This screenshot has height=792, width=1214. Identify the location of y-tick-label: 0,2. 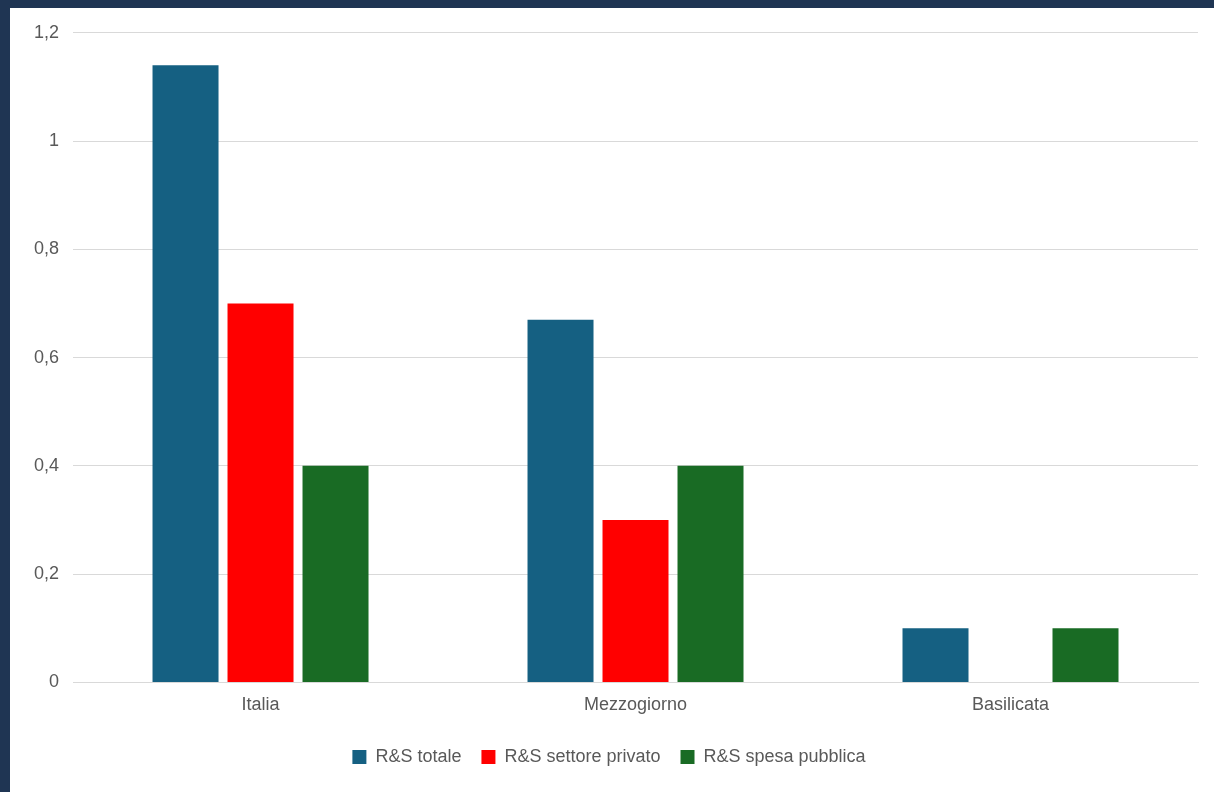
(46, 573).